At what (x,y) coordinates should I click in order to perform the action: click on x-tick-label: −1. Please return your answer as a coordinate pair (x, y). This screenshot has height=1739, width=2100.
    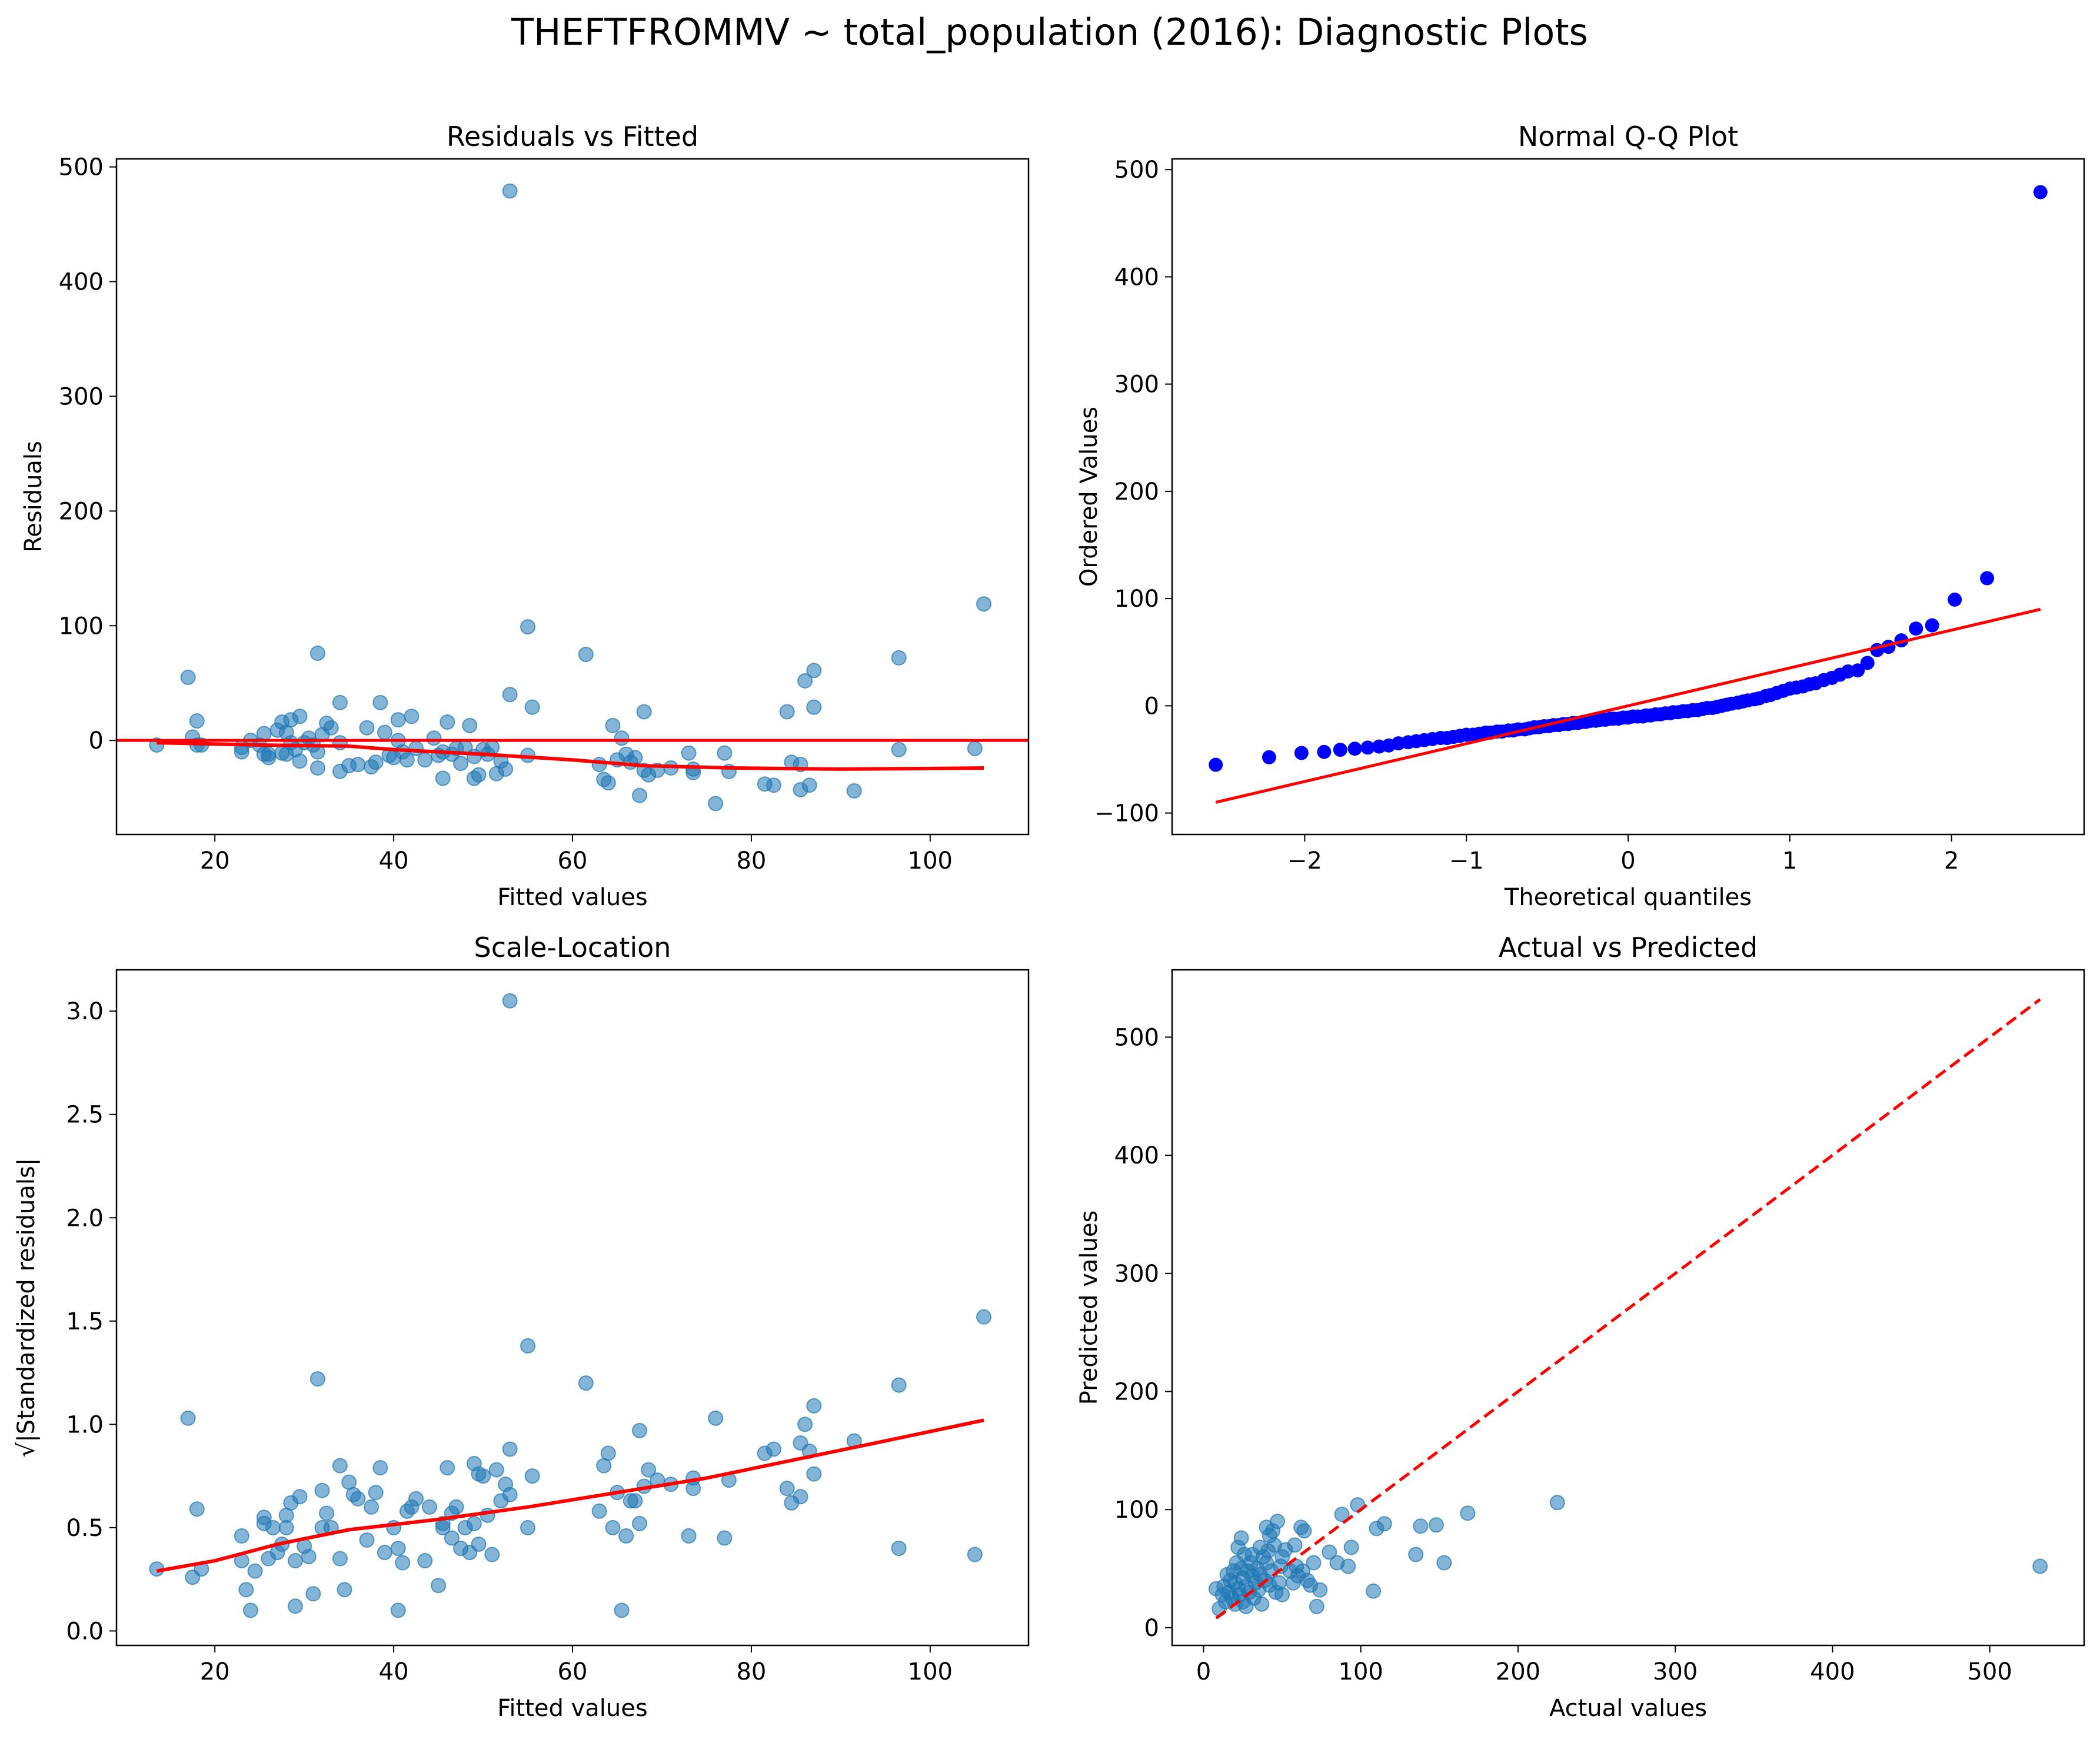
    Looking at the image, I should click on (1466, 861).